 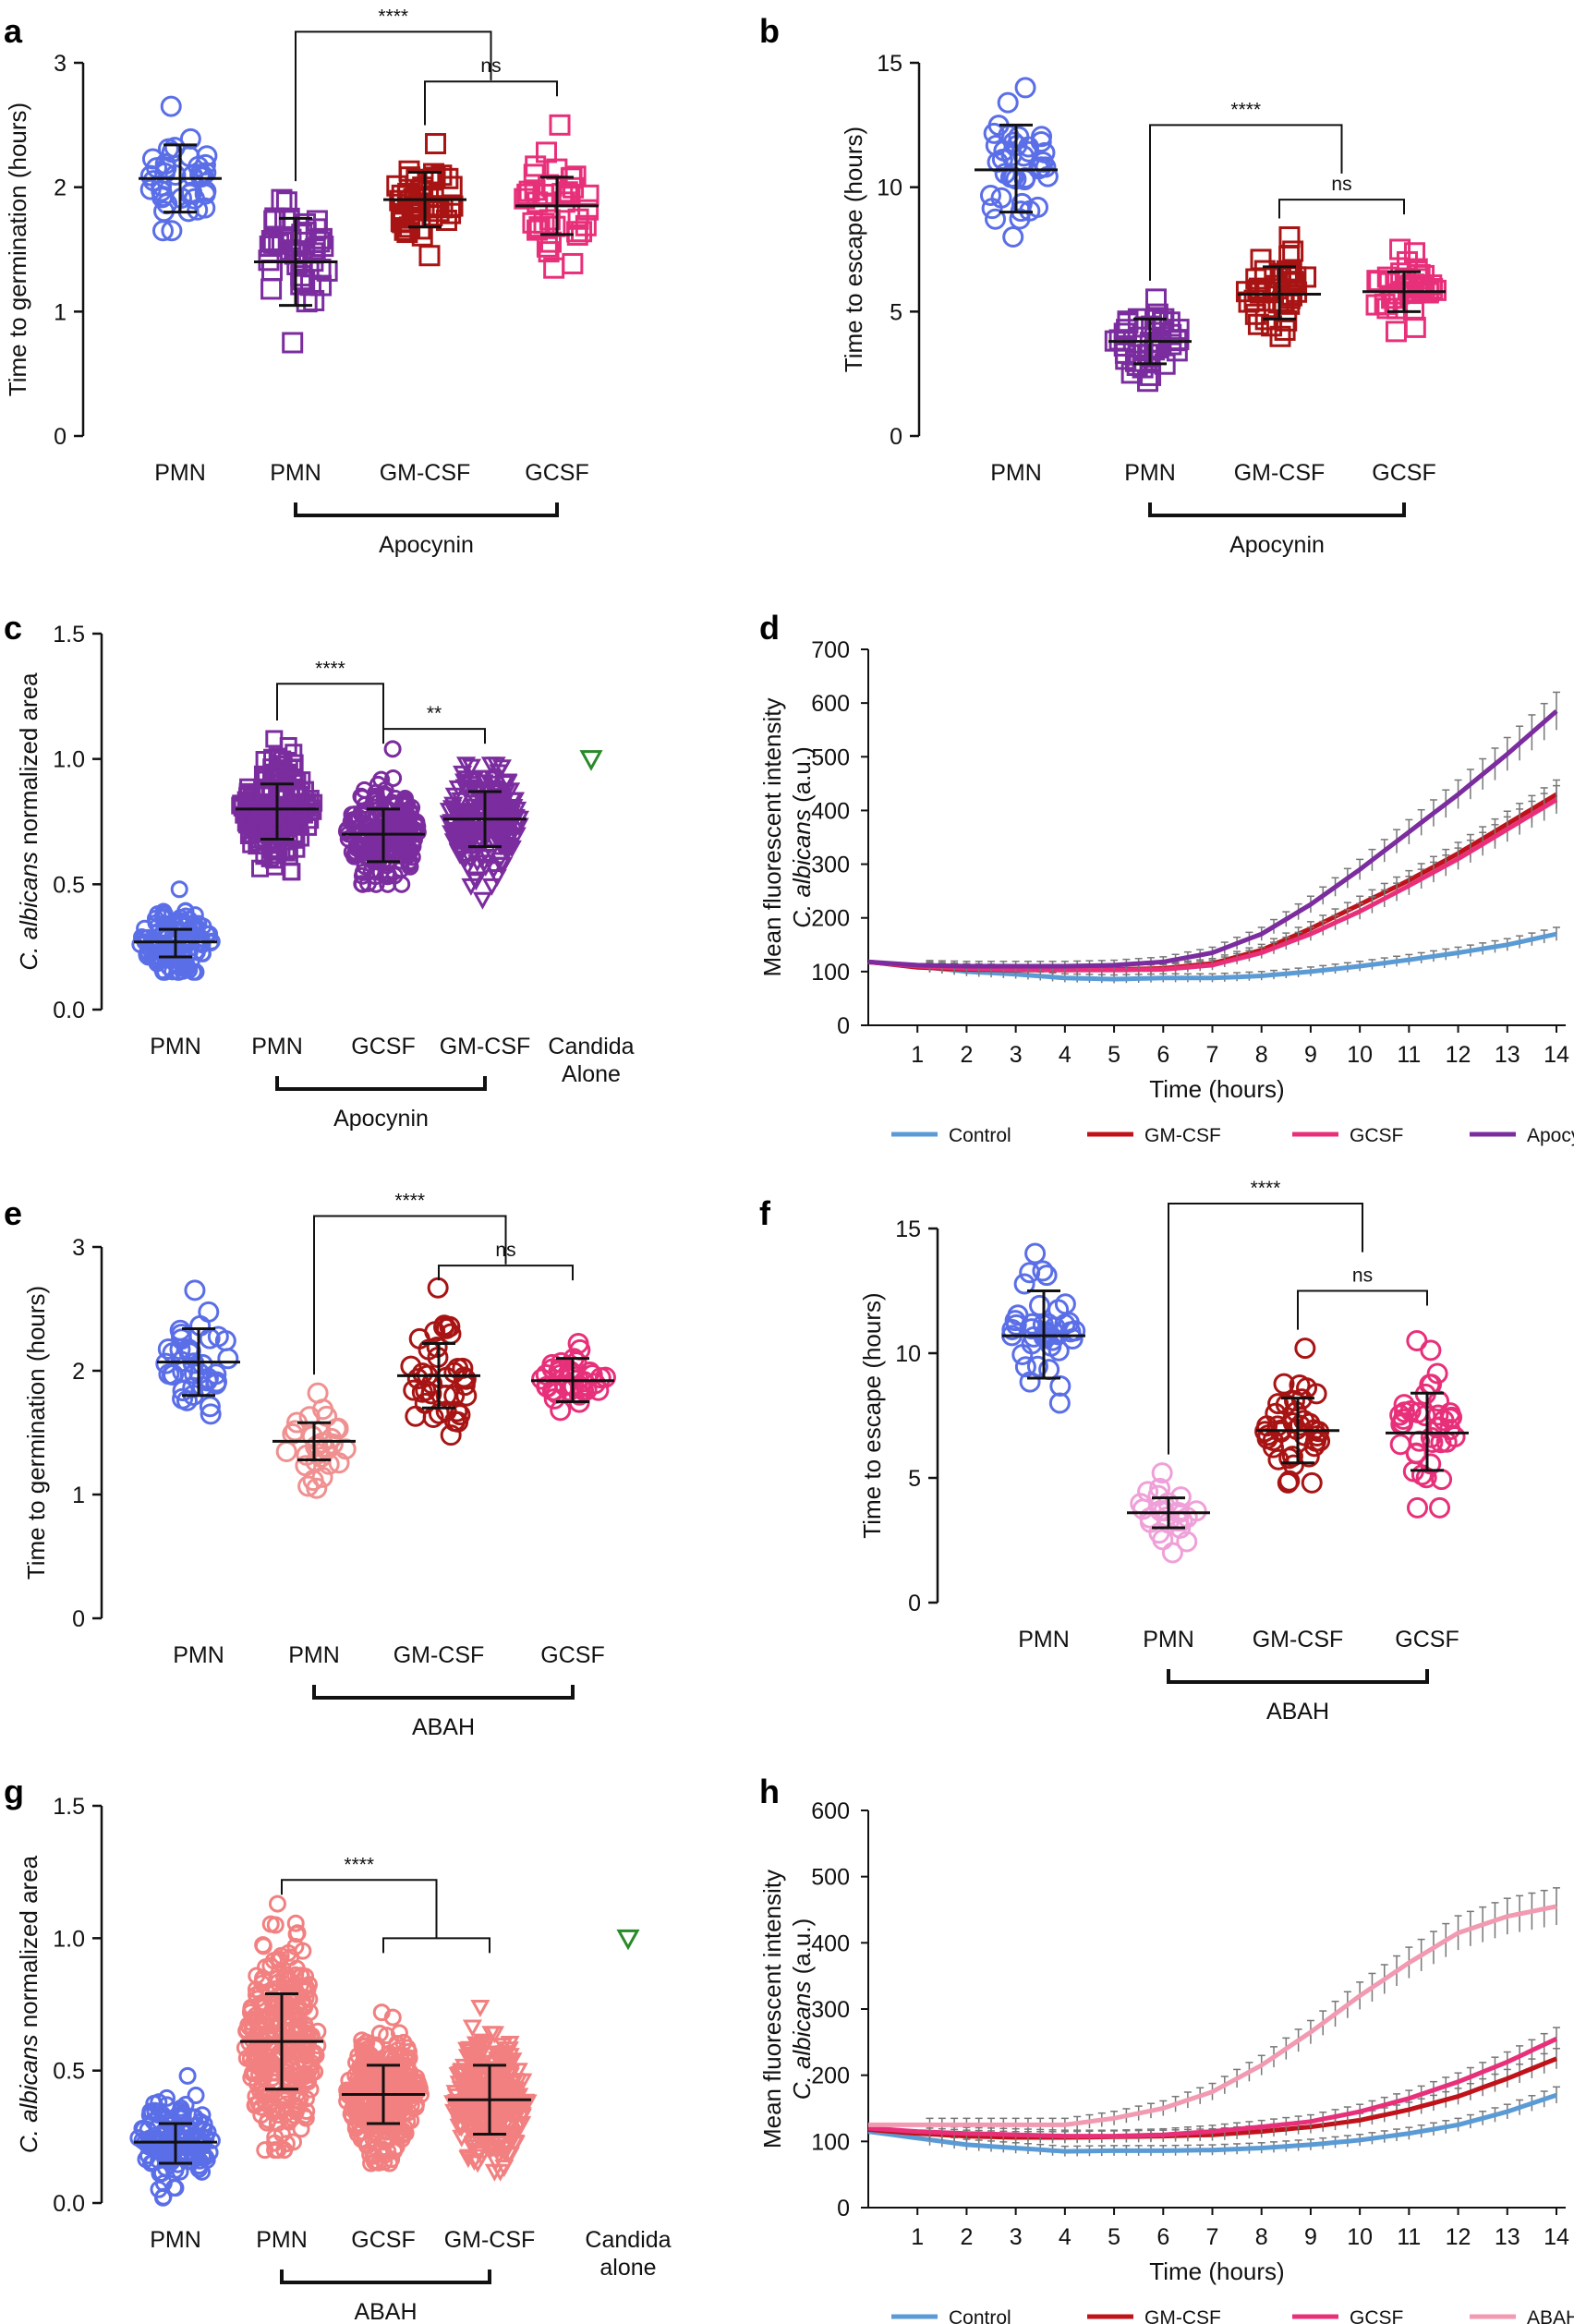 What do you see at coordinates (1182, 1135) in the screenshot?
I see `legend-label: GM-CSF` at bounding box center [1182, 1135].